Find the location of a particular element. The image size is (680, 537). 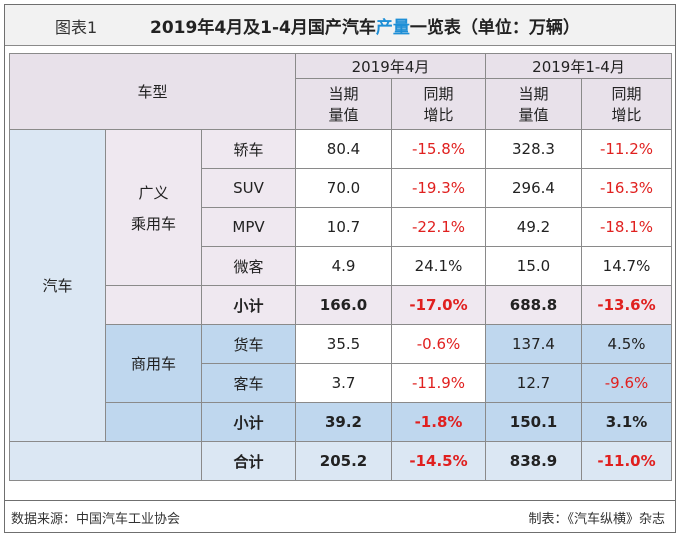

apr-value: 35.5 is located at coordinates (343, 344).